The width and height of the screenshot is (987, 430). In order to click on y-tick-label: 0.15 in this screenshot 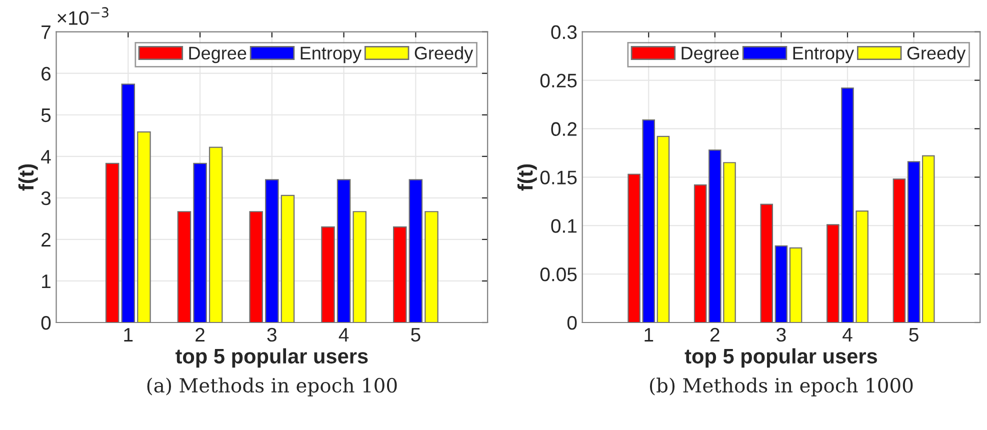, I will do `click(558, 177)`.